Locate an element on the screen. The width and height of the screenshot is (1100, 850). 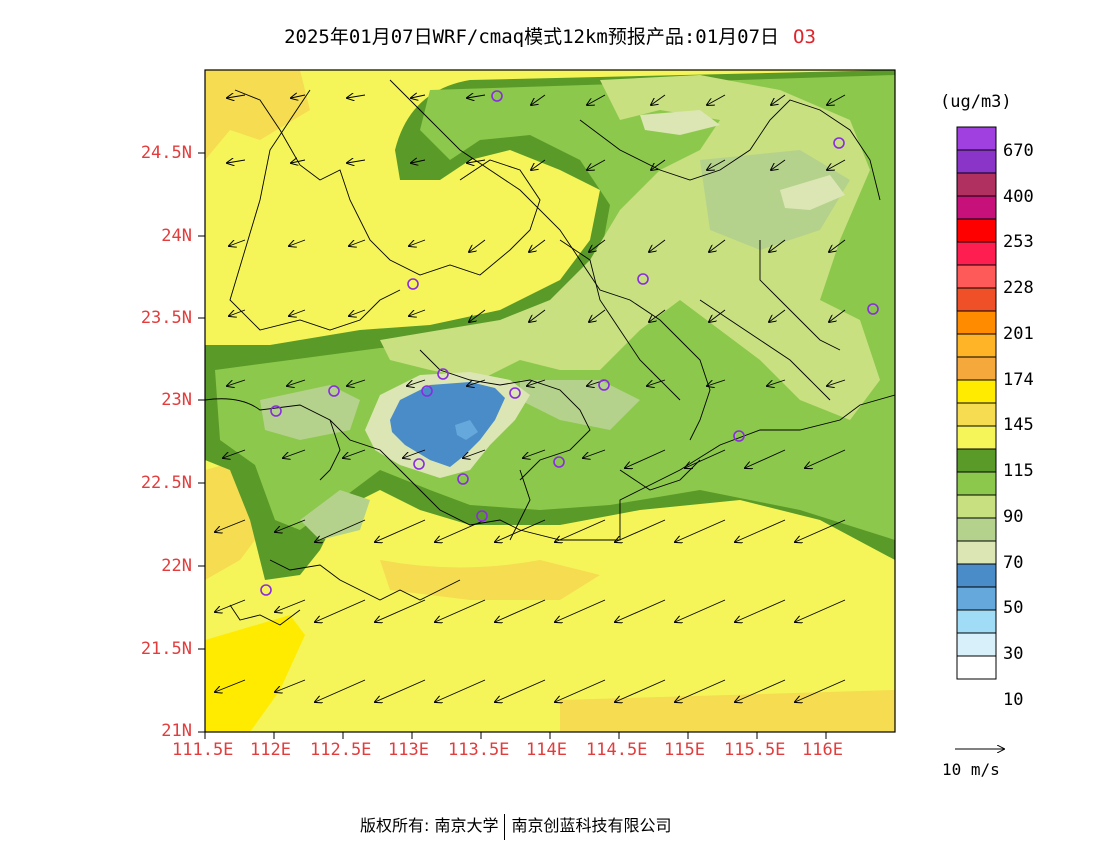
colorbar is located at coordinates (976, 403).